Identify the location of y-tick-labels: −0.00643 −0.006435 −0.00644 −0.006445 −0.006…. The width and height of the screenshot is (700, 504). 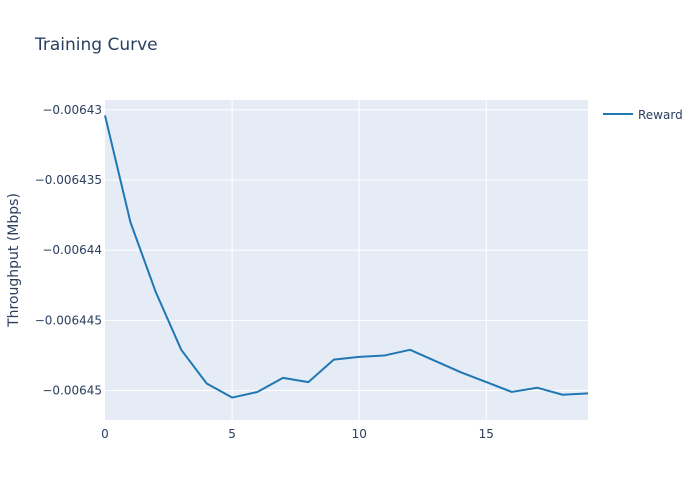
(68, 250).